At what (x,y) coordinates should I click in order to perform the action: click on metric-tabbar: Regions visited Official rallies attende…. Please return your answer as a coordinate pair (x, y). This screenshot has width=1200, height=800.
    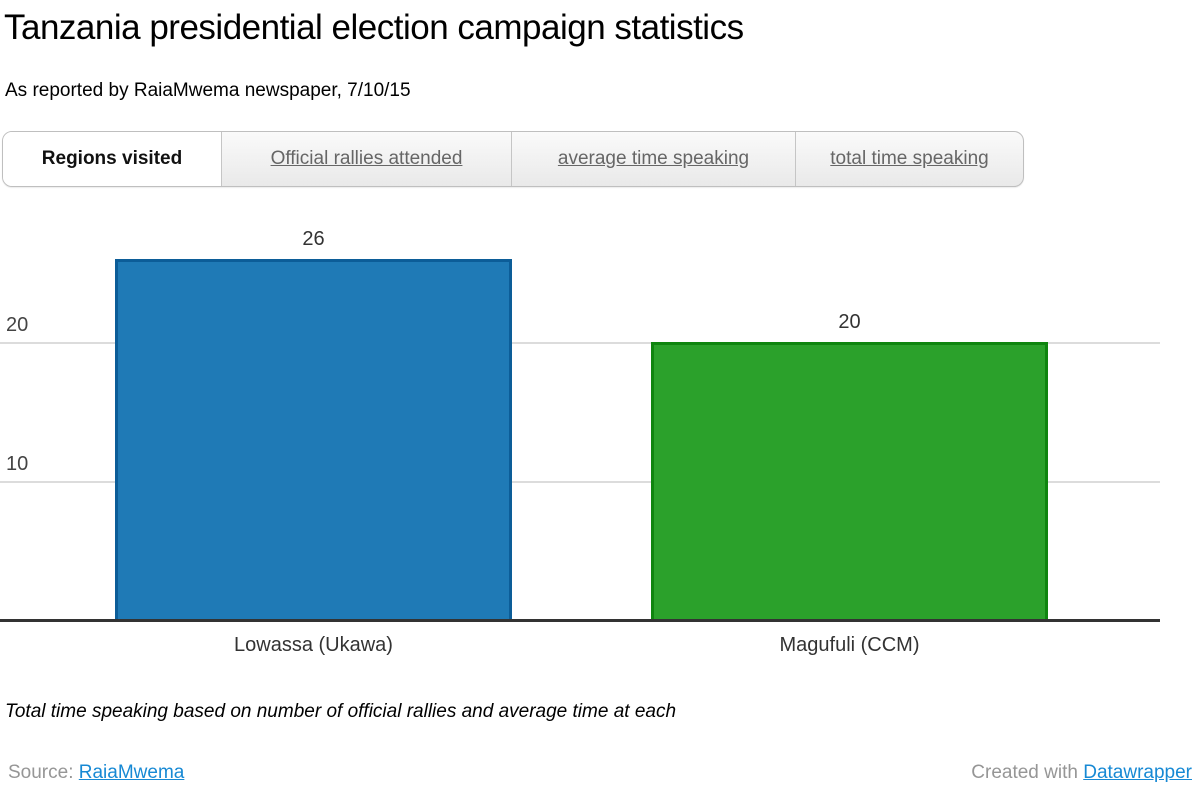
    Looking at the image, I should click on (513, 159).